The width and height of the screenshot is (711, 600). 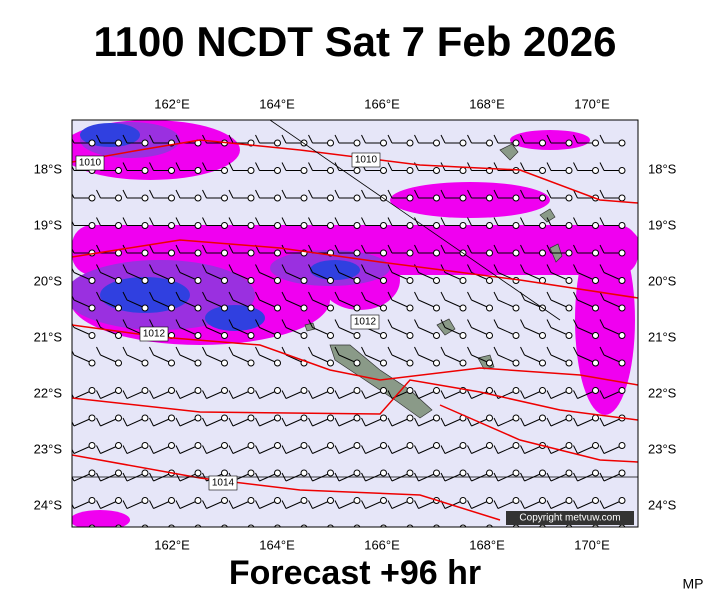 I want to click on isobar-label-box, so click(x=90, y=163).